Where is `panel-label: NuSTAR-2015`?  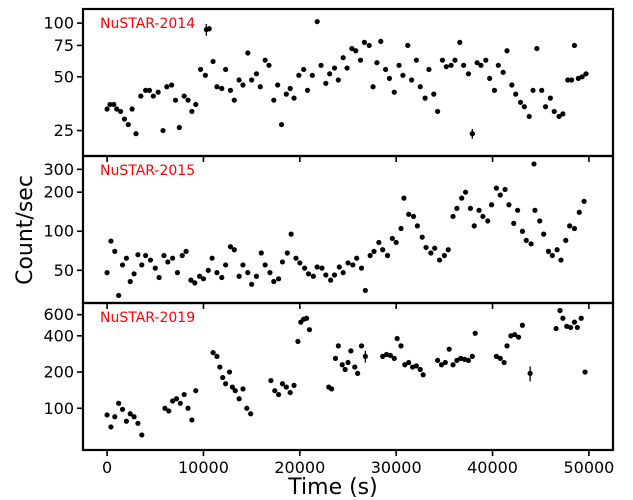 panel-label: NuSTAR-2015 is located at coordinates (147, 171).